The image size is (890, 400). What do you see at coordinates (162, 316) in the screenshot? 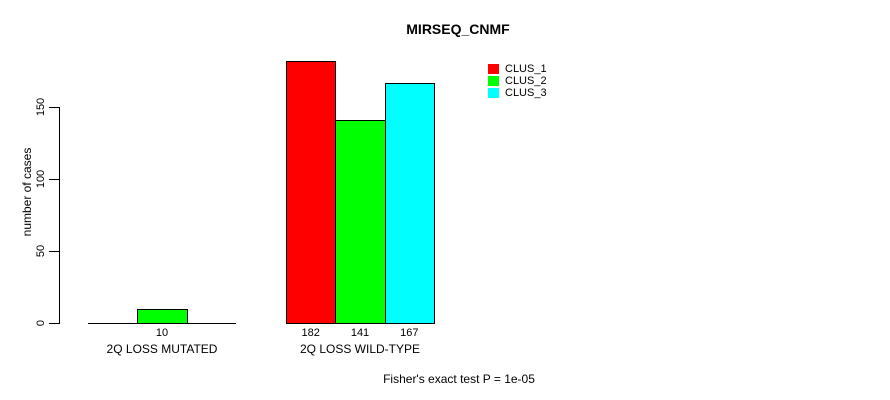
I see `bar-clus_2-group1` at bounding box center [162, 316].